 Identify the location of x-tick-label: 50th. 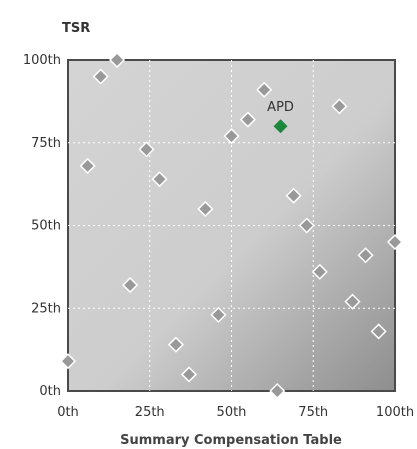
(232, 412).